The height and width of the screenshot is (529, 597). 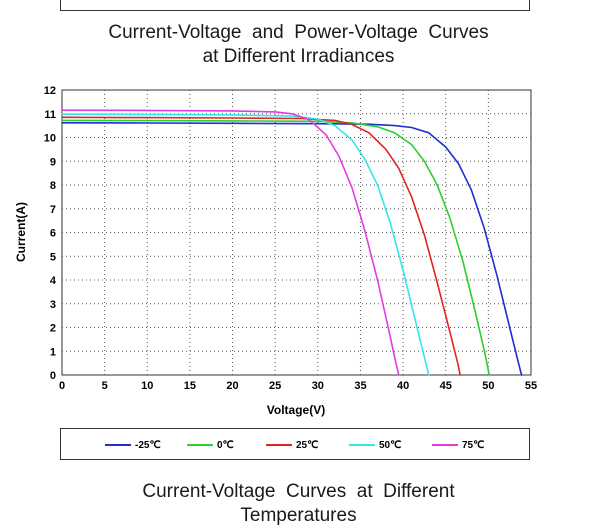 I want to click on x-tick-label: 15, so click(x=190, y=386).